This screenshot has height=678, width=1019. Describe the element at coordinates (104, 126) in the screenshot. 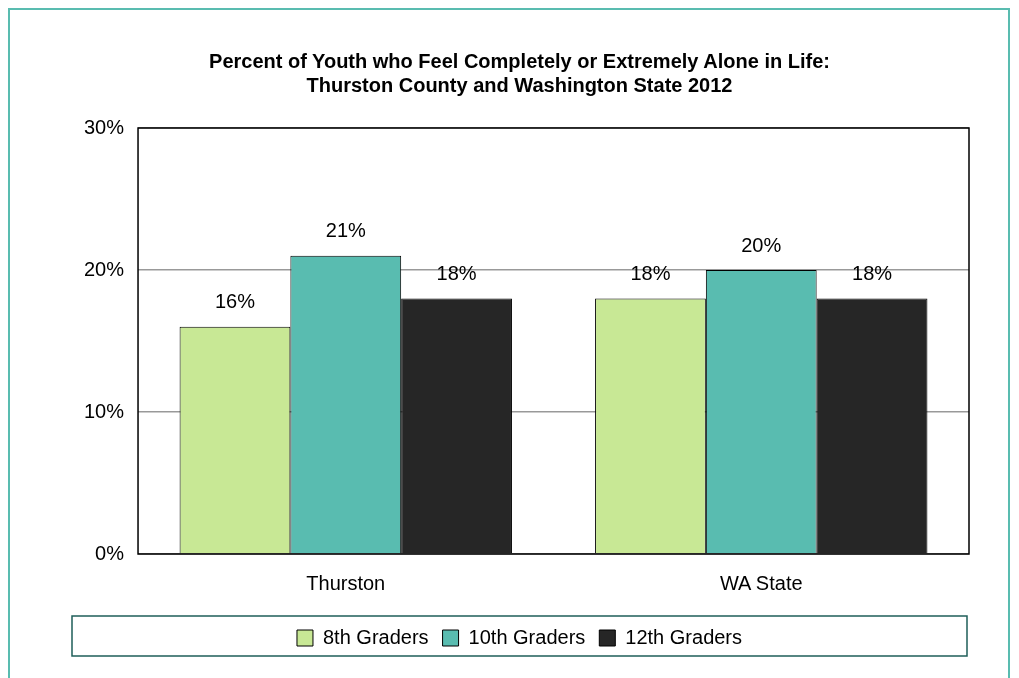

I see `y-tick-label: 30%` at that location.